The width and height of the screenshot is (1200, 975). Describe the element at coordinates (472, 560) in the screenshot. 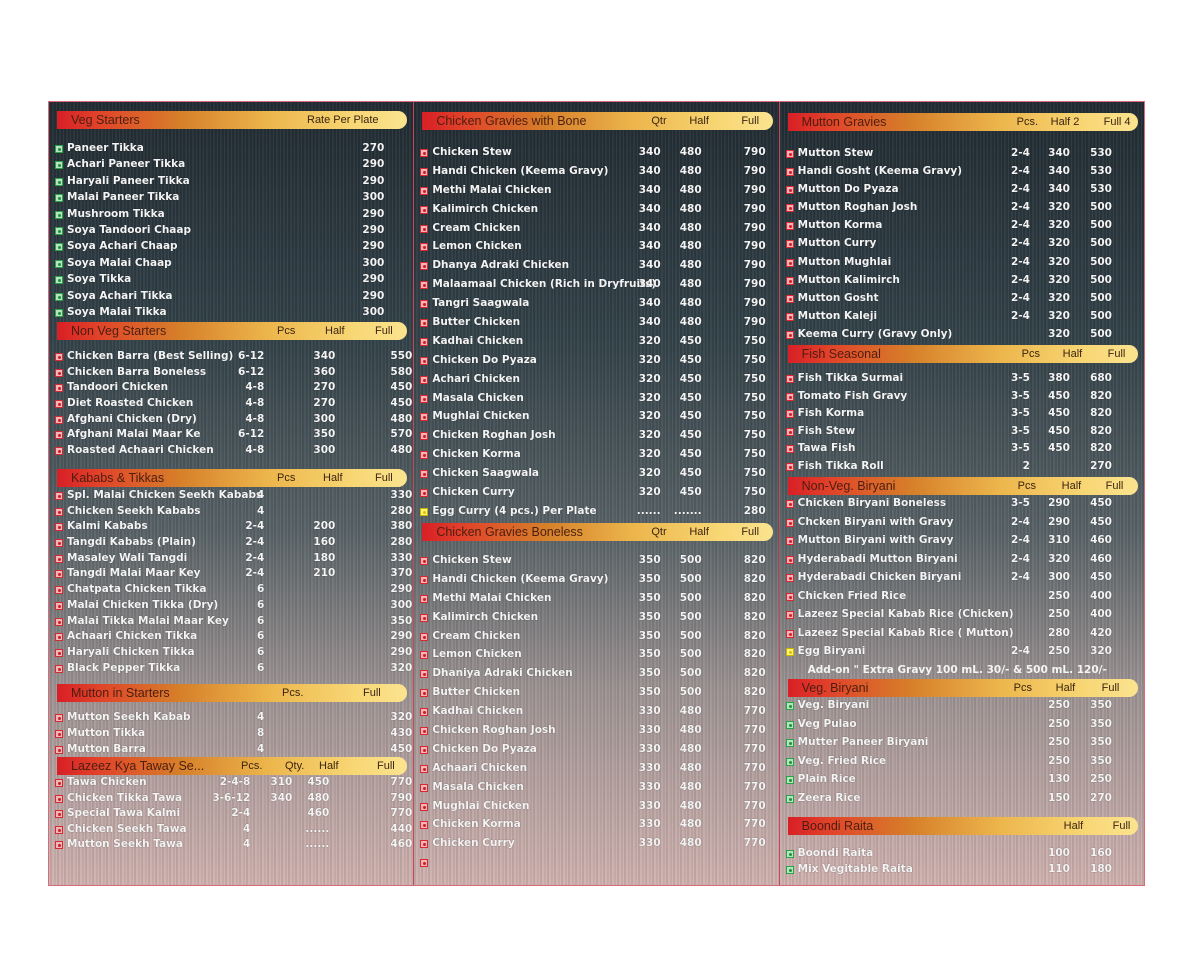

I see `item-name: Chicken Stew` at that location.